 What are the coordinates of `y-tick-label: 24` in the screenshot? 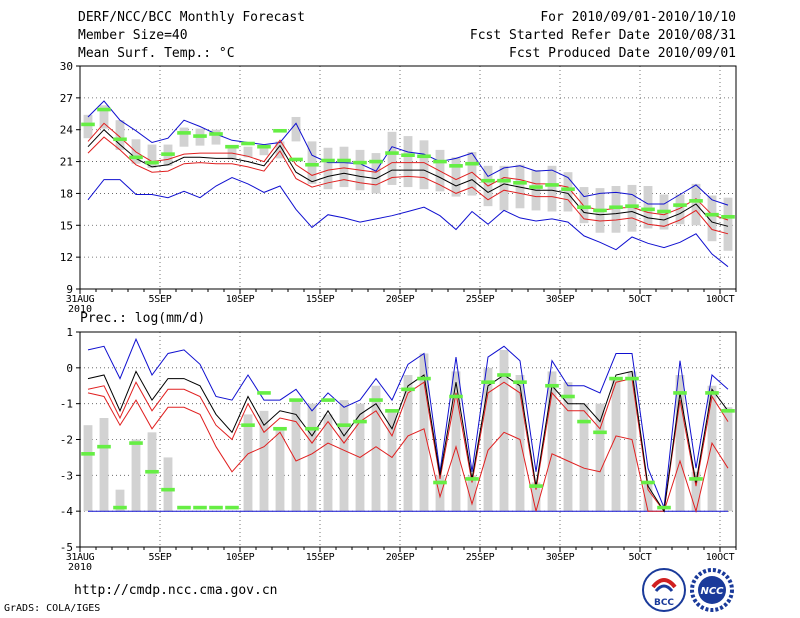 It's located at (67, 130).